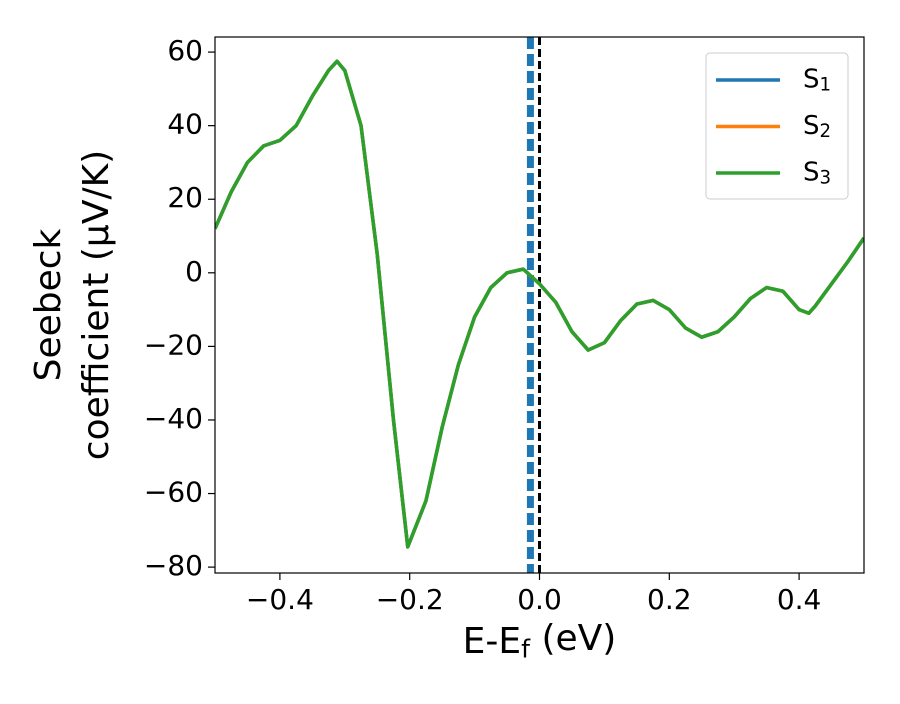 The image size is (900, 704). What do you see at coordinates (410, 599) in the screenshot?
I see `x-tick-label: −0.2` at bounding box center [410, 599].